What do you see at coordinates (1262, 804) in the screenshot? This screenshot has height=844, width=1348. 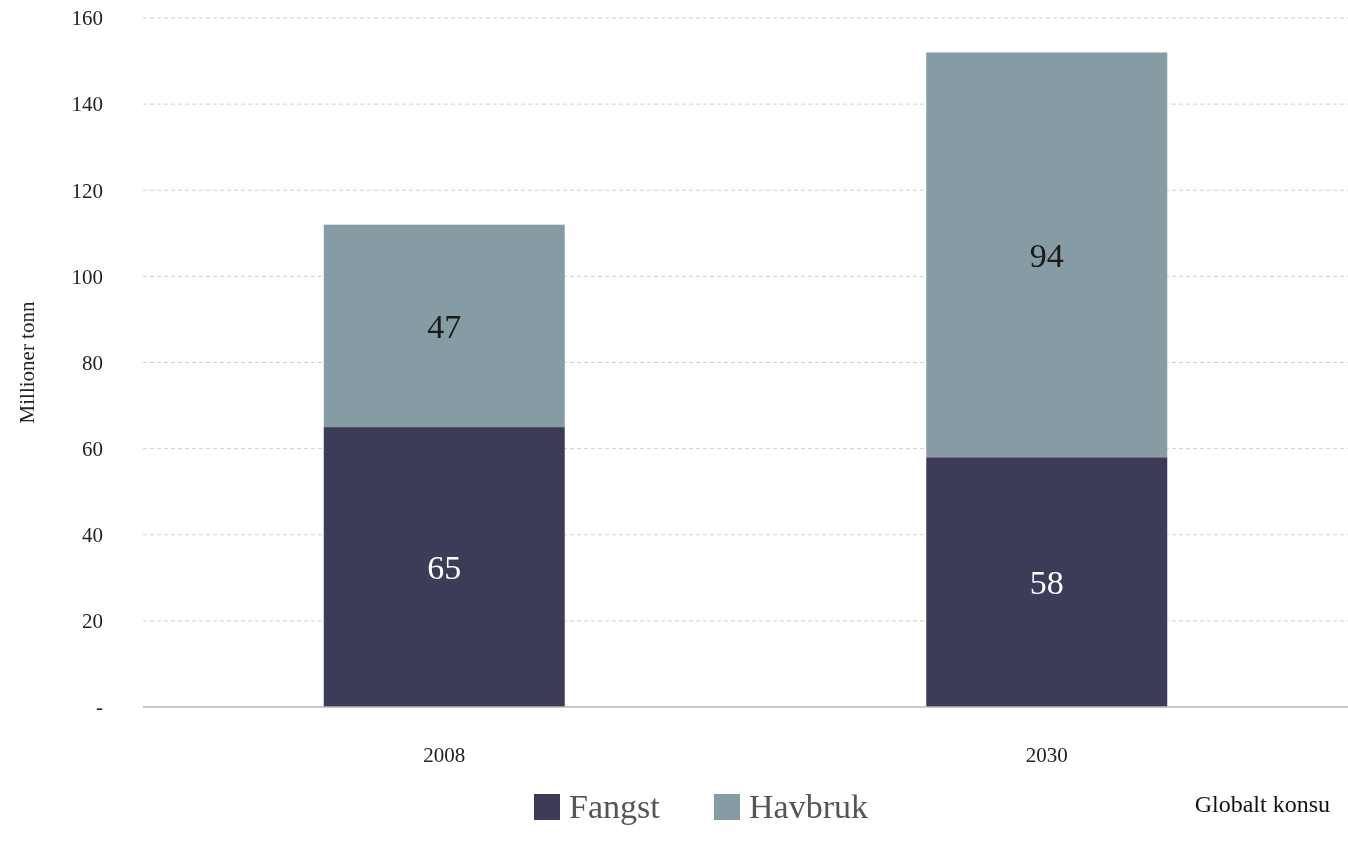 I see `text: Globalt konsu` at bounding box center [1262, 804].